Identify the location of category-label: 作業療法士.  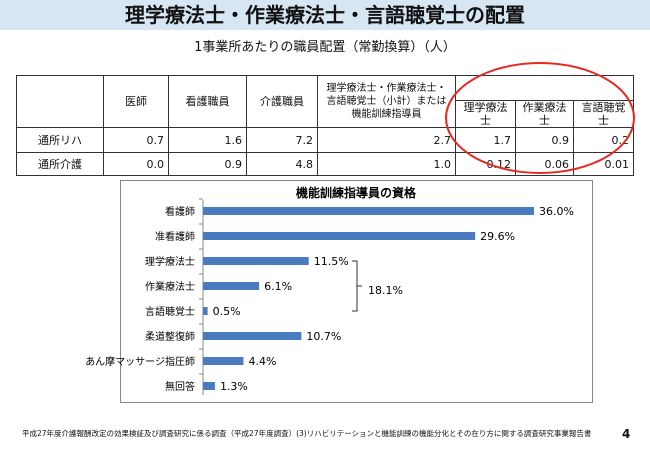
(170, 286).